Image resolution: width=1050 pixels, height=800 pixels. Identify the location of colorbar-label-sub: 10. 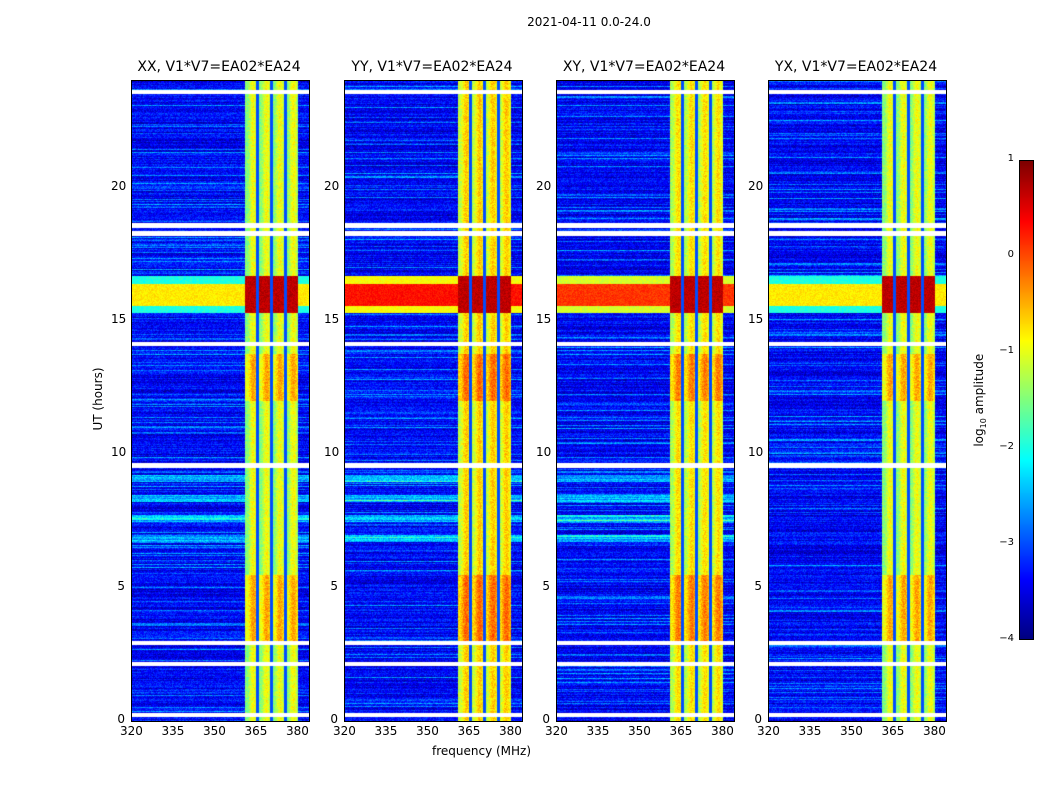
(984, 423).